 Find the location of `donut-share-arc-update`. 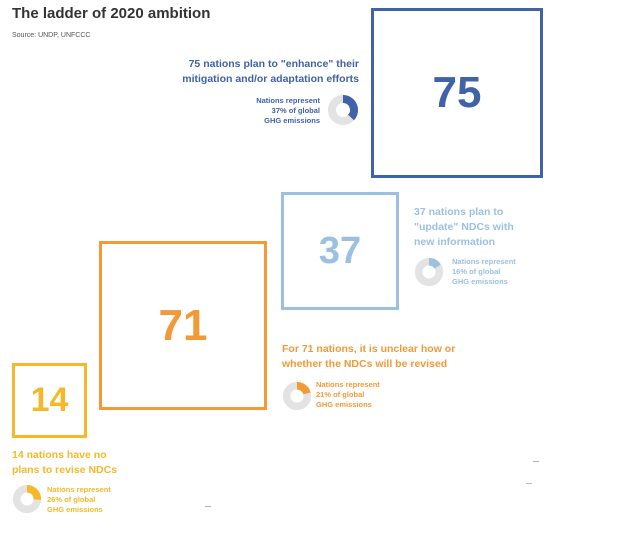

donut-share-arc-update is located at coordinates (434, 263).